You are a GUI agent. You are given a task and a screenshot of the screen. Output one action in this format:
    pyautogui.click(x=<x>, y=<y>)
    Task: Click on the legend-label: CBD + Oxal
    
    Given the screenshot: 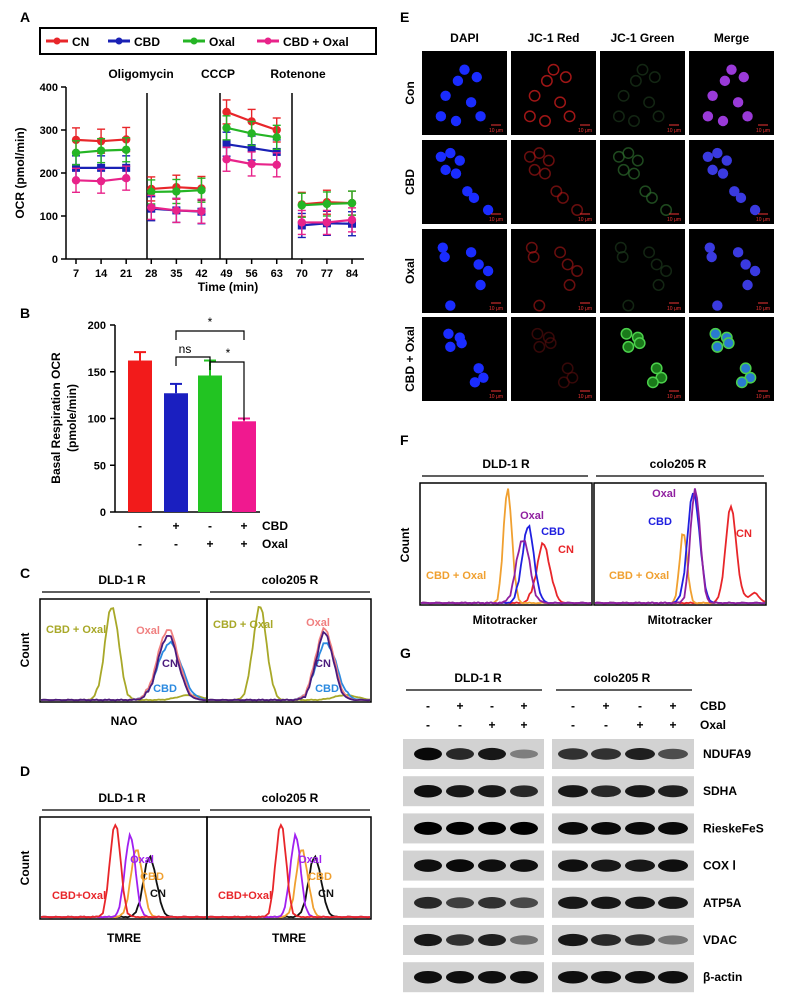 What is the action you would take?
    pyautogui.click(x=316, y=42)
    